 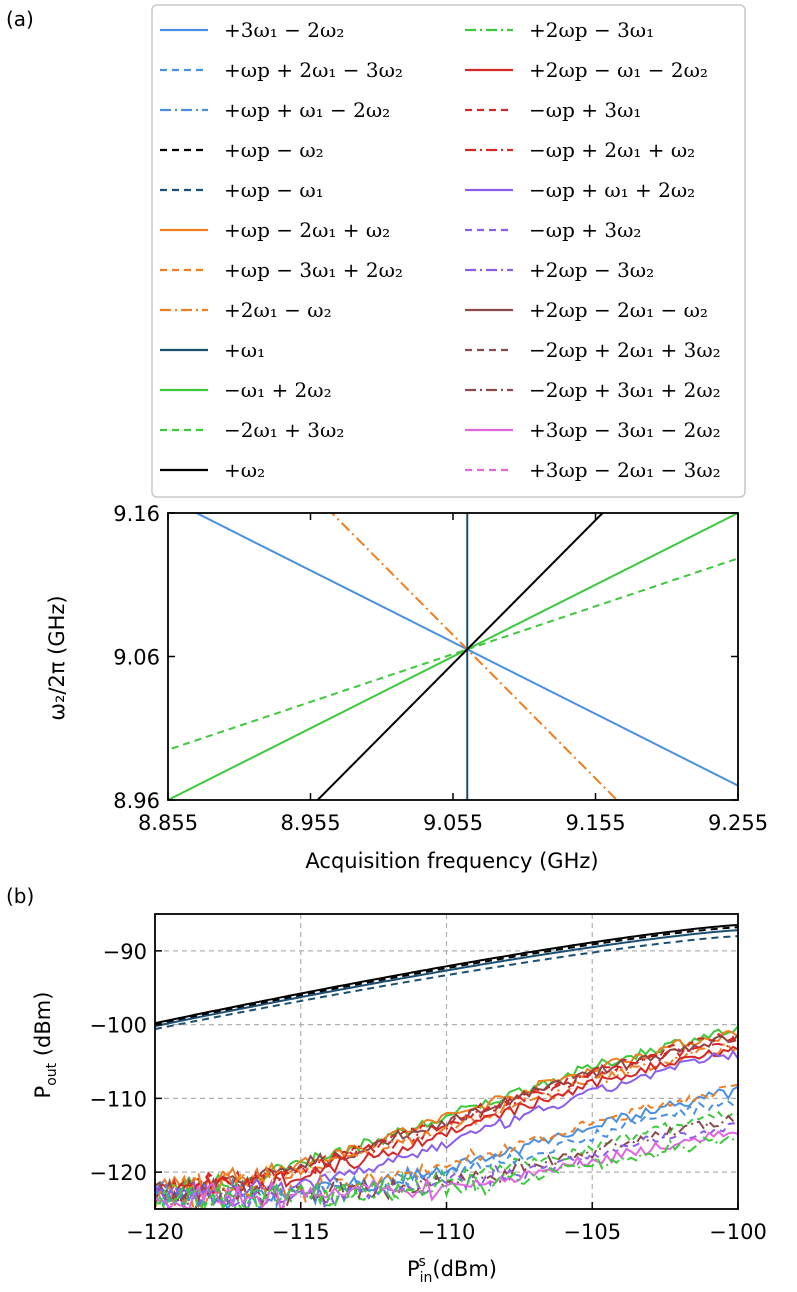 I want to click on x-tick-label: −115, so click(x=301, y=1232).